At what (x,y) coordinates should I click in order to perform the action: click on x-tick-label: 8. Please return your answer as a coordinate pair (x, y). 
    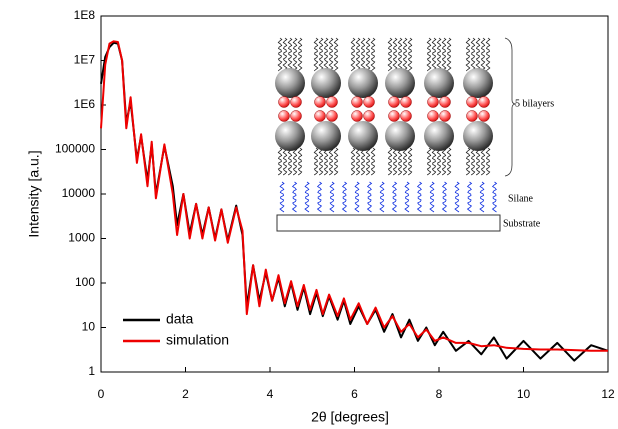
    Looking at the image, I should click on (439, 394).